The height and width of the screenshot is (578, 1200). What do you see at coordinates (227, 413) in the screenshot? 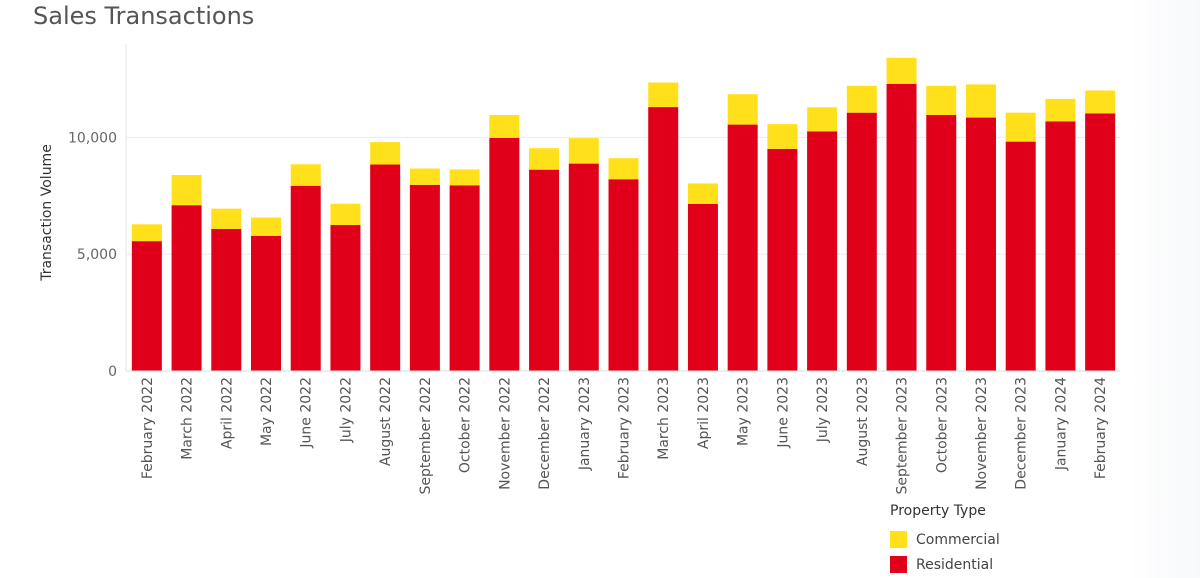
I see `x-tick-label: April 2022` at bounding box center [227, 413].